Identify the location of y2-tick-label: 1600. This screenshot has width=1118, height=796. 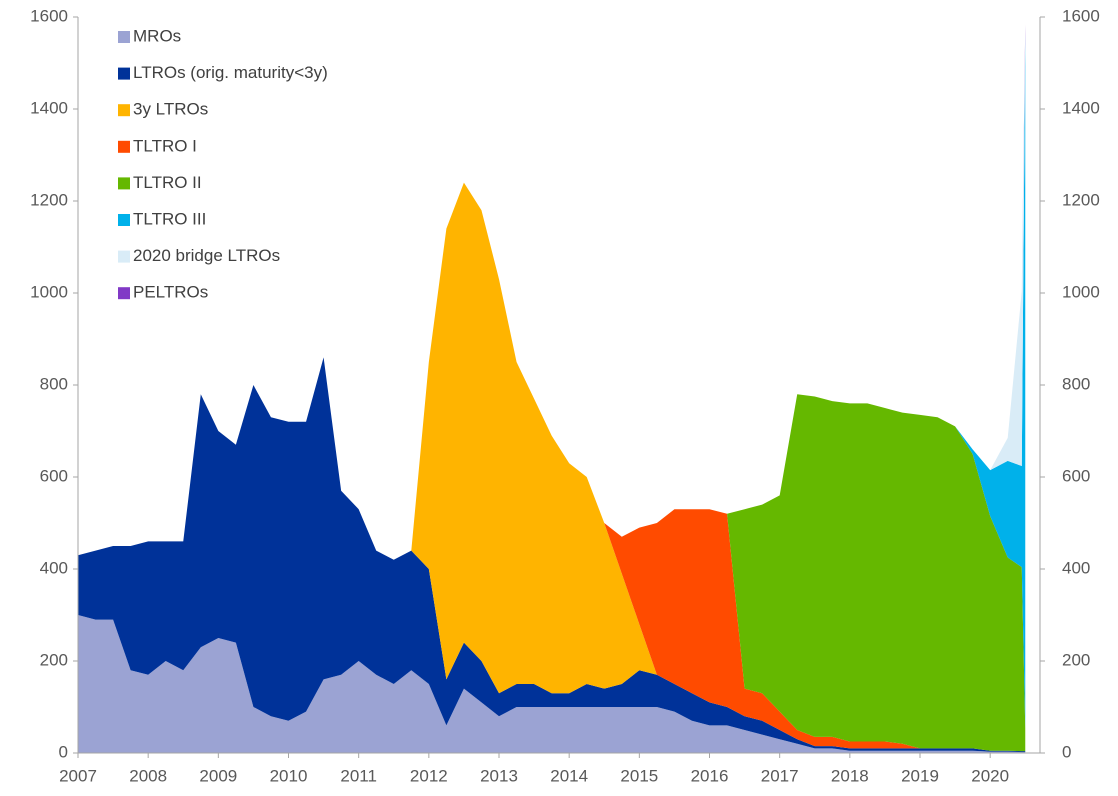
(1081, 15).